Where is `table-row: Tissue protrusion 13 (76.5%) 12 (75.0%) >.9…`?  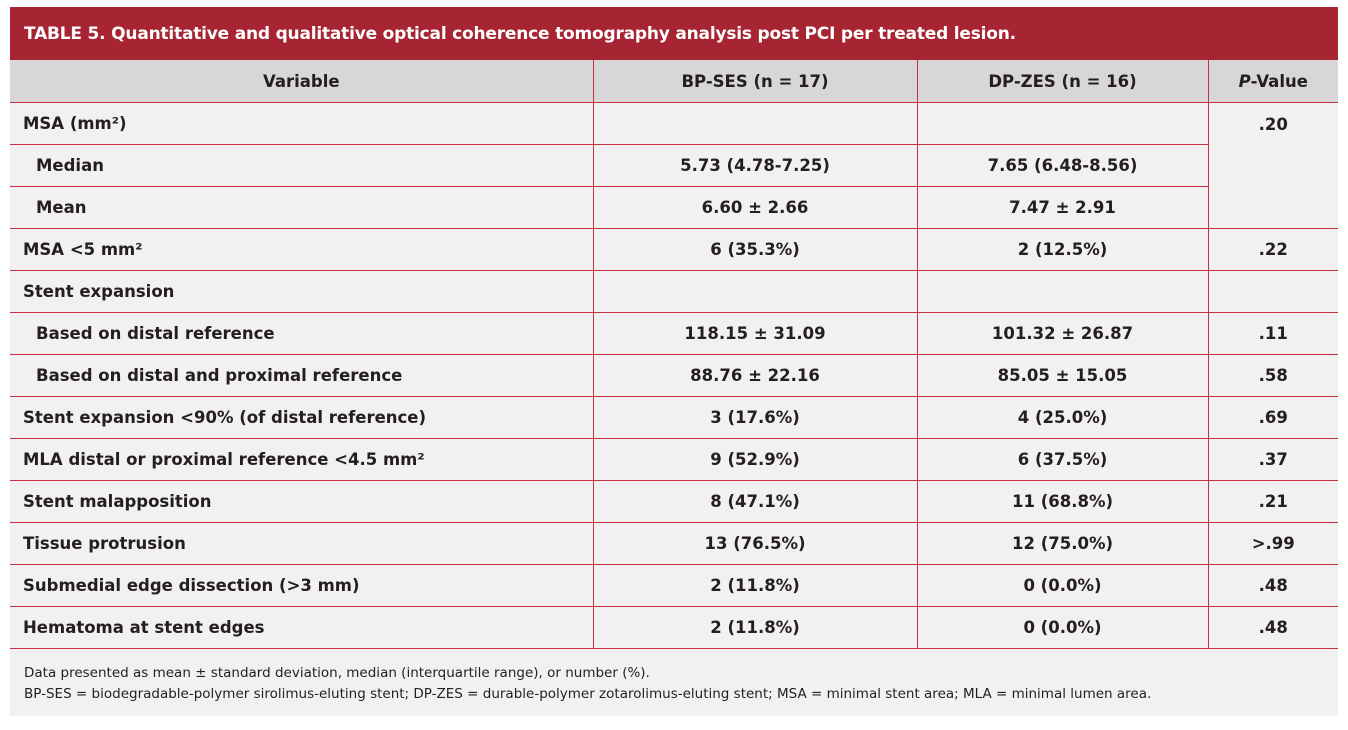 table-row: Tissue protrusion 13 (76.5%) 12 (75.0%) >.9… is located at coordinates (674, 543).